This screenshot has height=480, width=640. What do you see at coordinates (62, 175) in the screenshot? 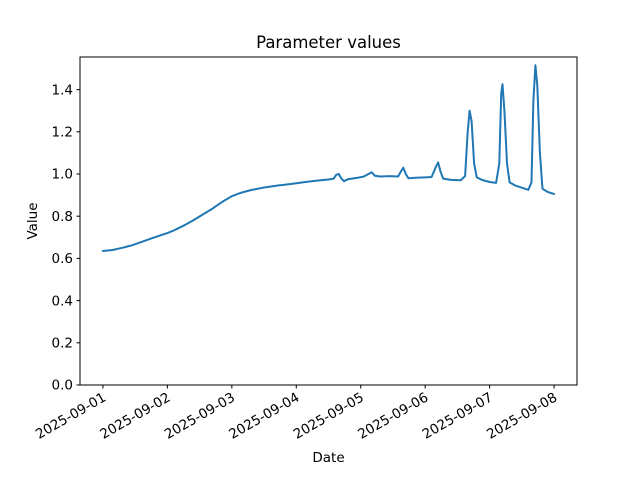
I see `y-tick-label: 1.0` at bounding box center [62, 175].